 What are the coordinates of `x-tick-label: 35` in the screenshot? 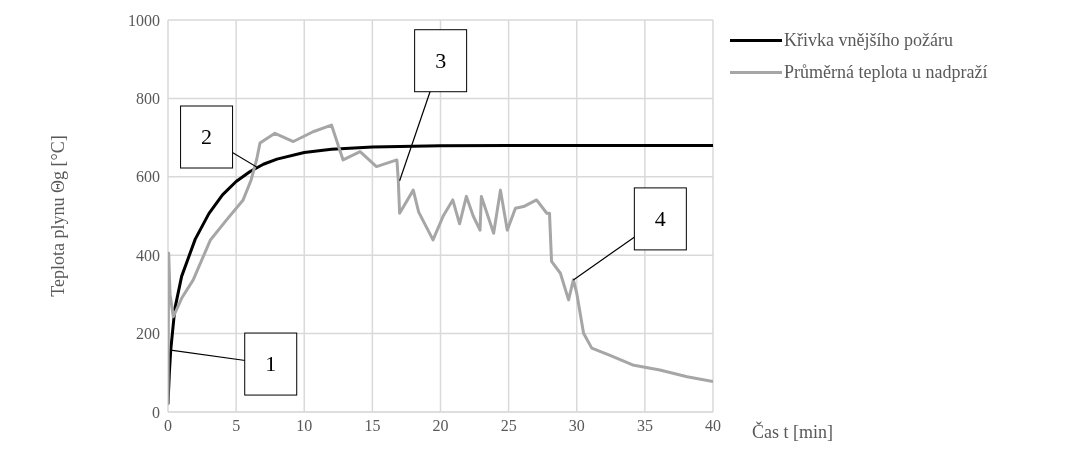 It's located at (644, 426).